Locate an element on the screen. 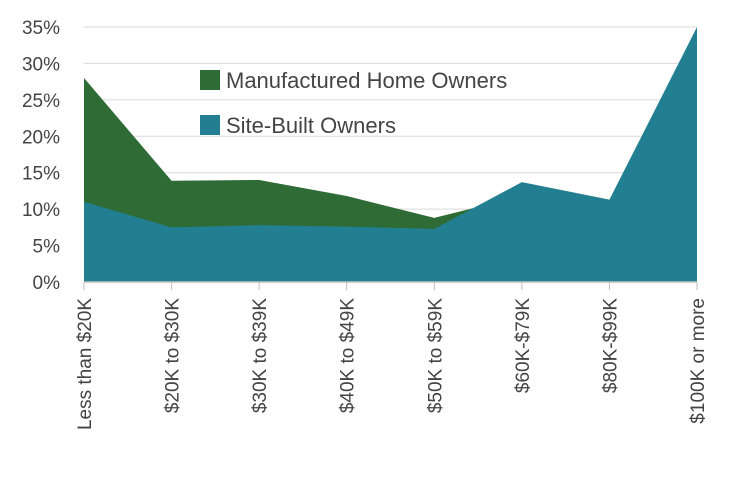 Image resolution: width=732 pixels, height=497 pixels. y-tick-label: 35% is located at coordinates (41, 28).